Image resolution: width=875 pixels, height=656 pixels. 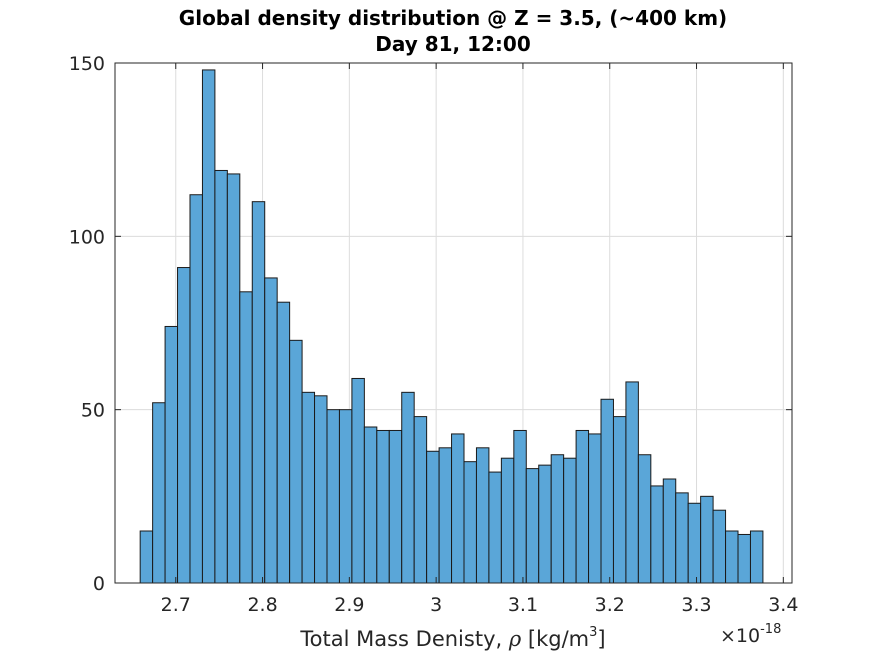 What do you see at coordinates (87, 237) in the screenshot?
I see `y-tick-label: 100` at bounding box center [87, 237].